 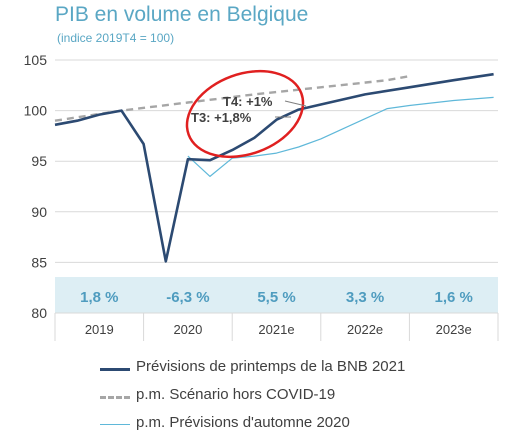 I want to click on annotation-pointer-t4, so click(x=295, y=103).